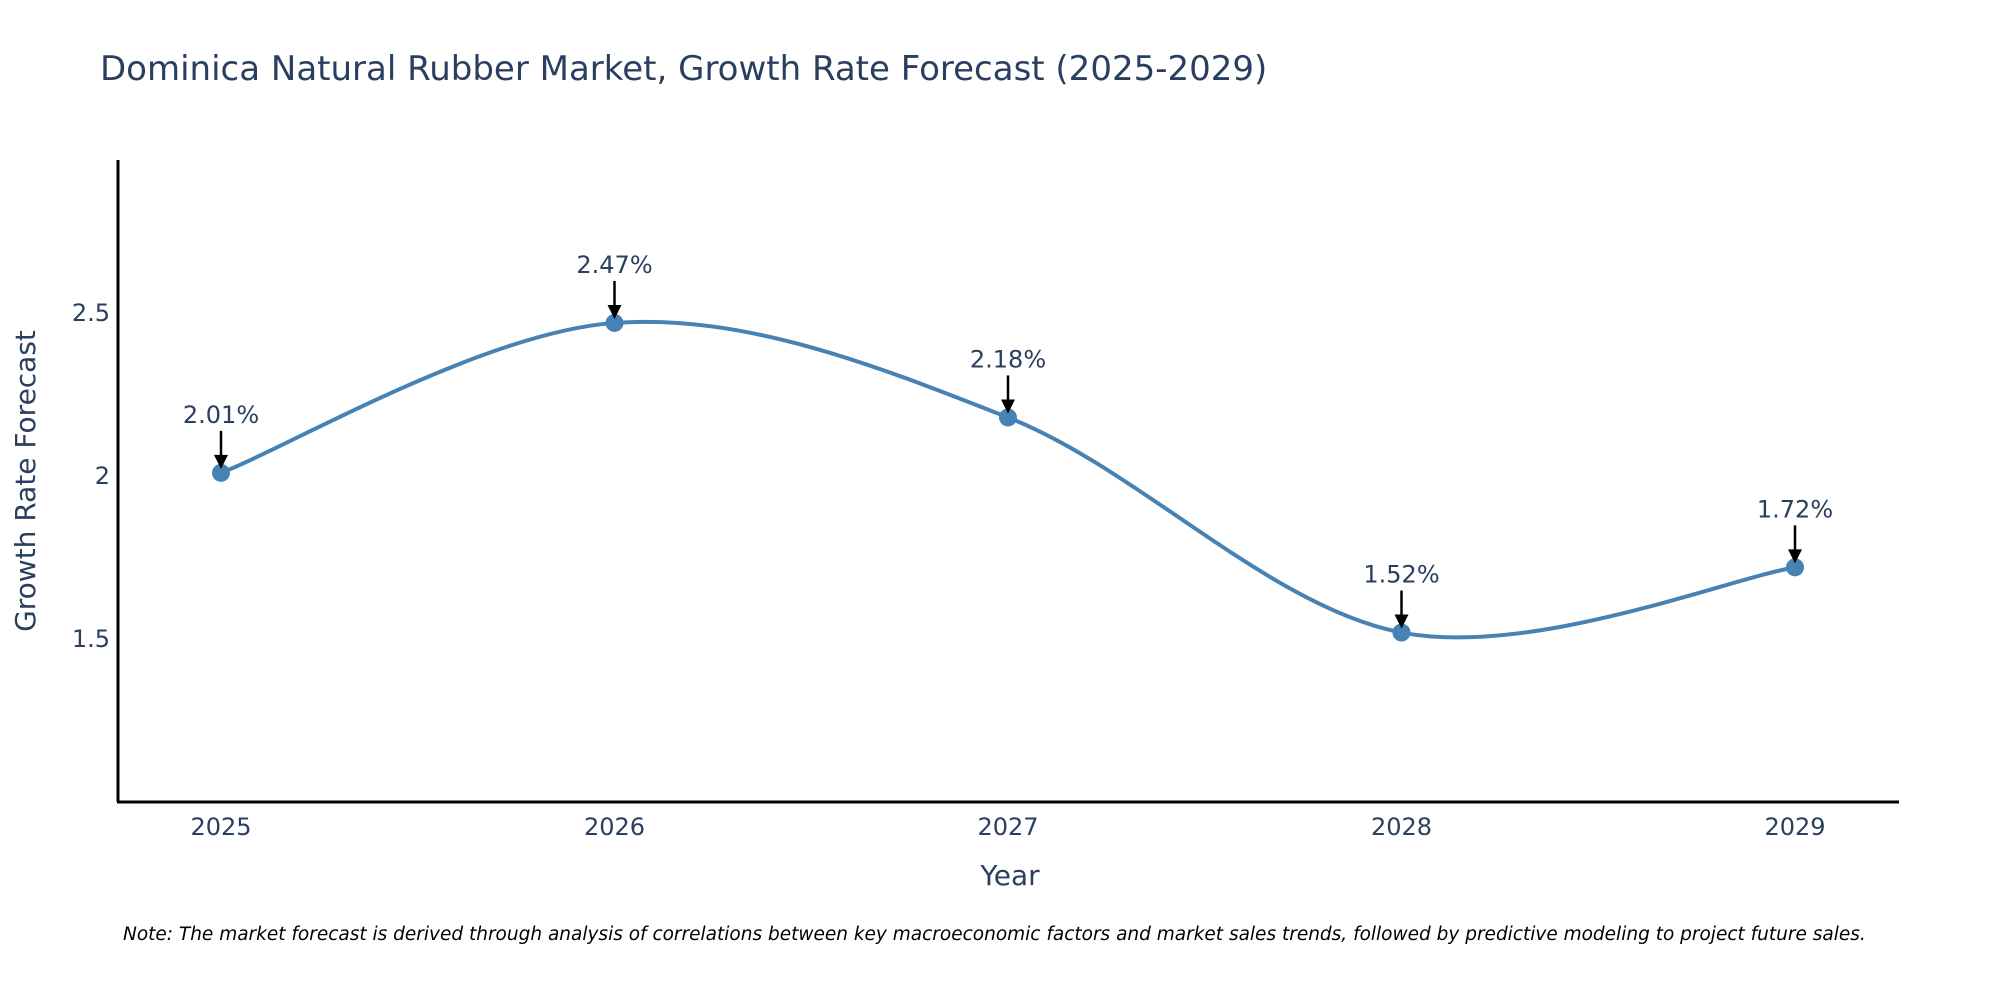  Describe the element at coordinates (614, 265) in the screenshot. I see `data-label: 2.47%` at that location.